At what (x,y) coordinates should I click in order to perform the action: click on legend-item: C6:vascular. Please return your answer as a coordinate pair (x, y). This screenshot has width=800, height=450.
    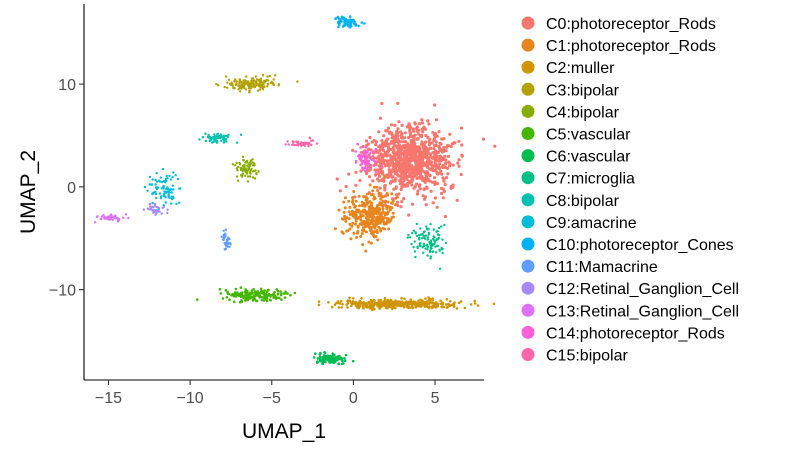
    Looking at the image, I should click on (576, 157).